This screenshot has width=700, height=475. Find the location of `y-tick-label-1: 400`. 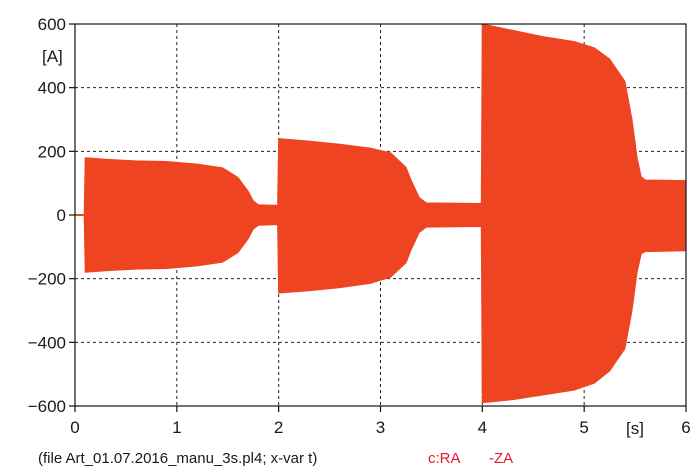

y-tick-label-1: 400 is located at coordinates (52, 88).